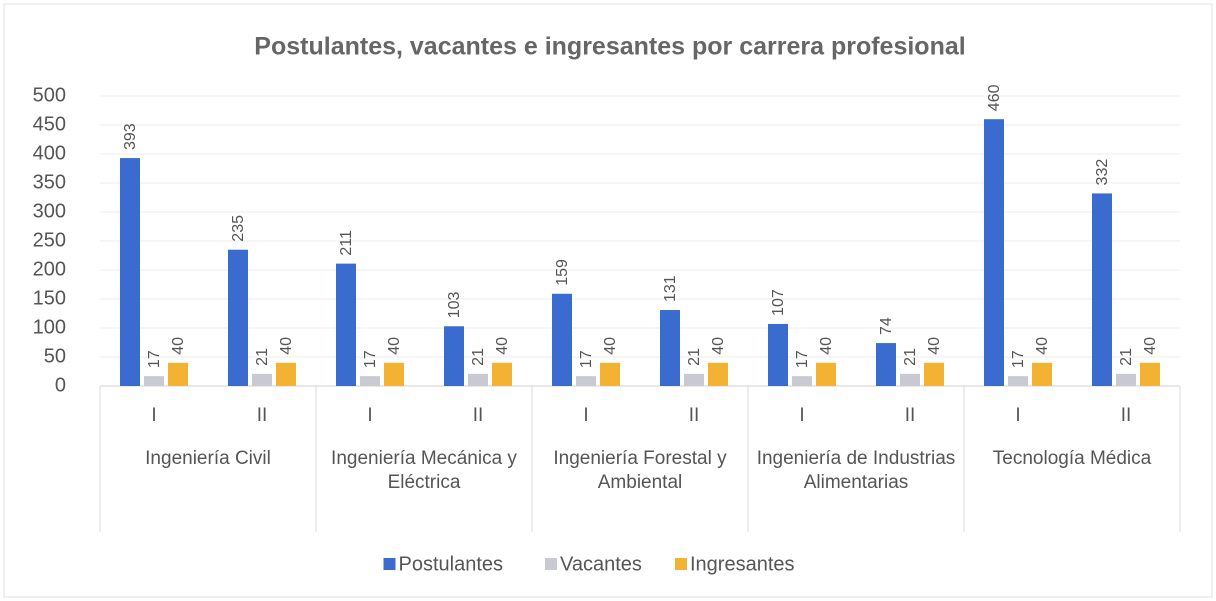 This screenshot has height=601, width=1216. What do you see at coordinates (49, 240) in the screenshot?
I see `y-tick-label: 250` at bounding box center [49, 240].